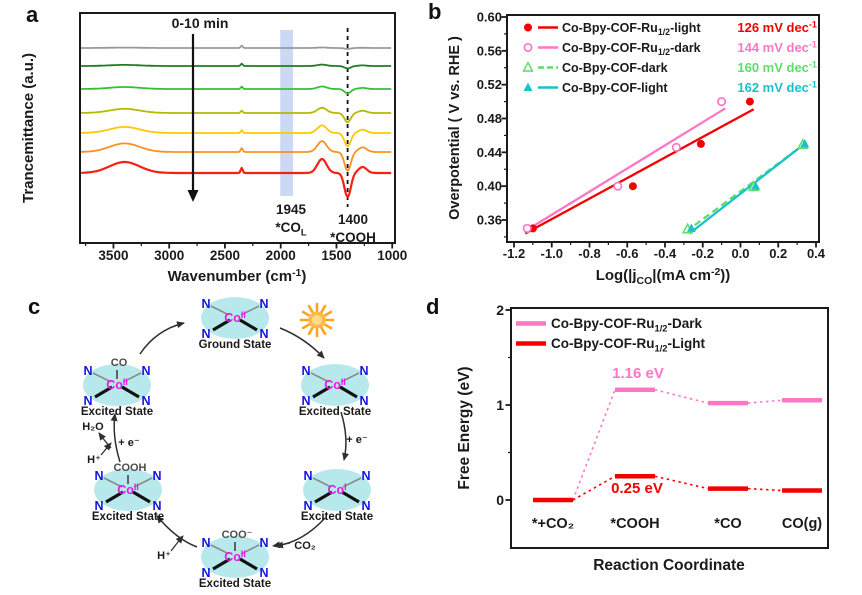 The image size is (862, 595). Describe the element at coordinates (802, 524) in the screenshot. I see `category-label-3: CO(g)` at that location.